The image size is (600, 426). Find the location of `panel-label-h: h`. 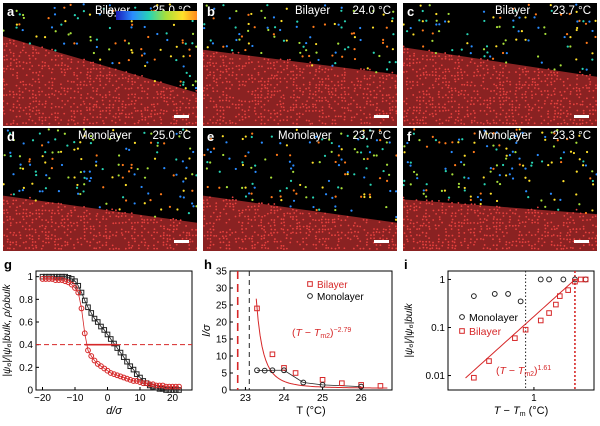

panel-label-h: h is located at coordinates (208, 264).